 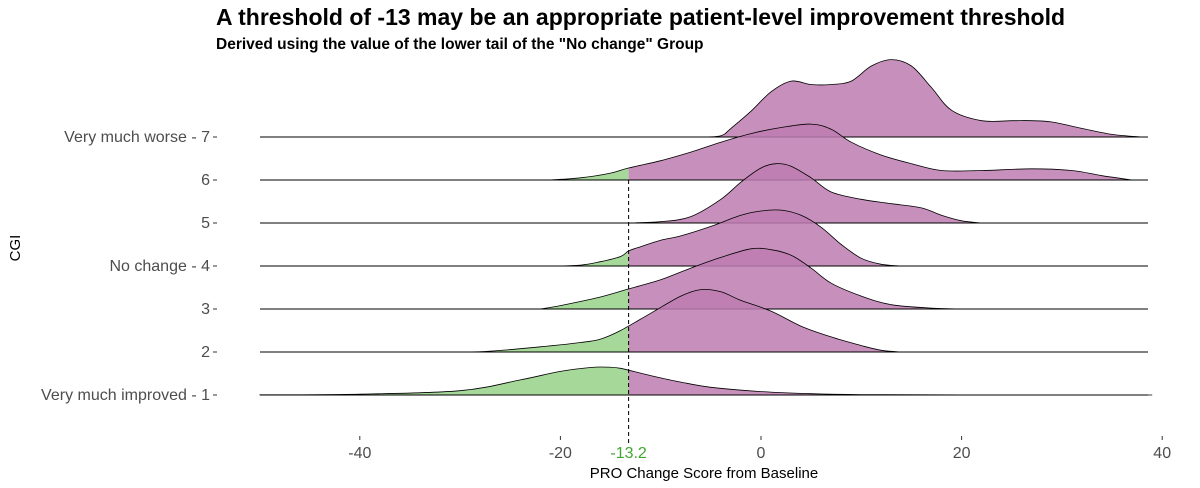 What do you see at coordinates (205, 180) in the screenshot?
I see `y-tick-label: 6` at bounding box center [205, 180].